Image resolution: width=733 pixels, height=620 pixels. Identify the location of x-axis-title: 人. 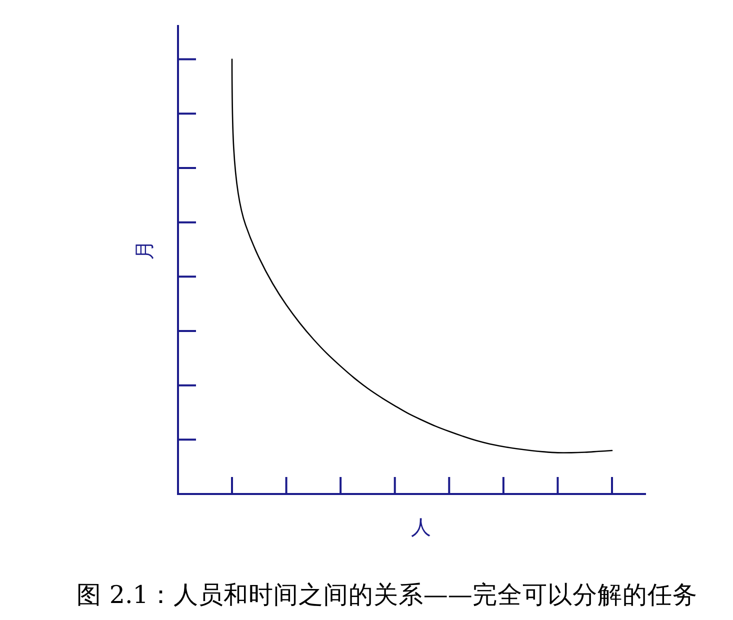
(421, 527).